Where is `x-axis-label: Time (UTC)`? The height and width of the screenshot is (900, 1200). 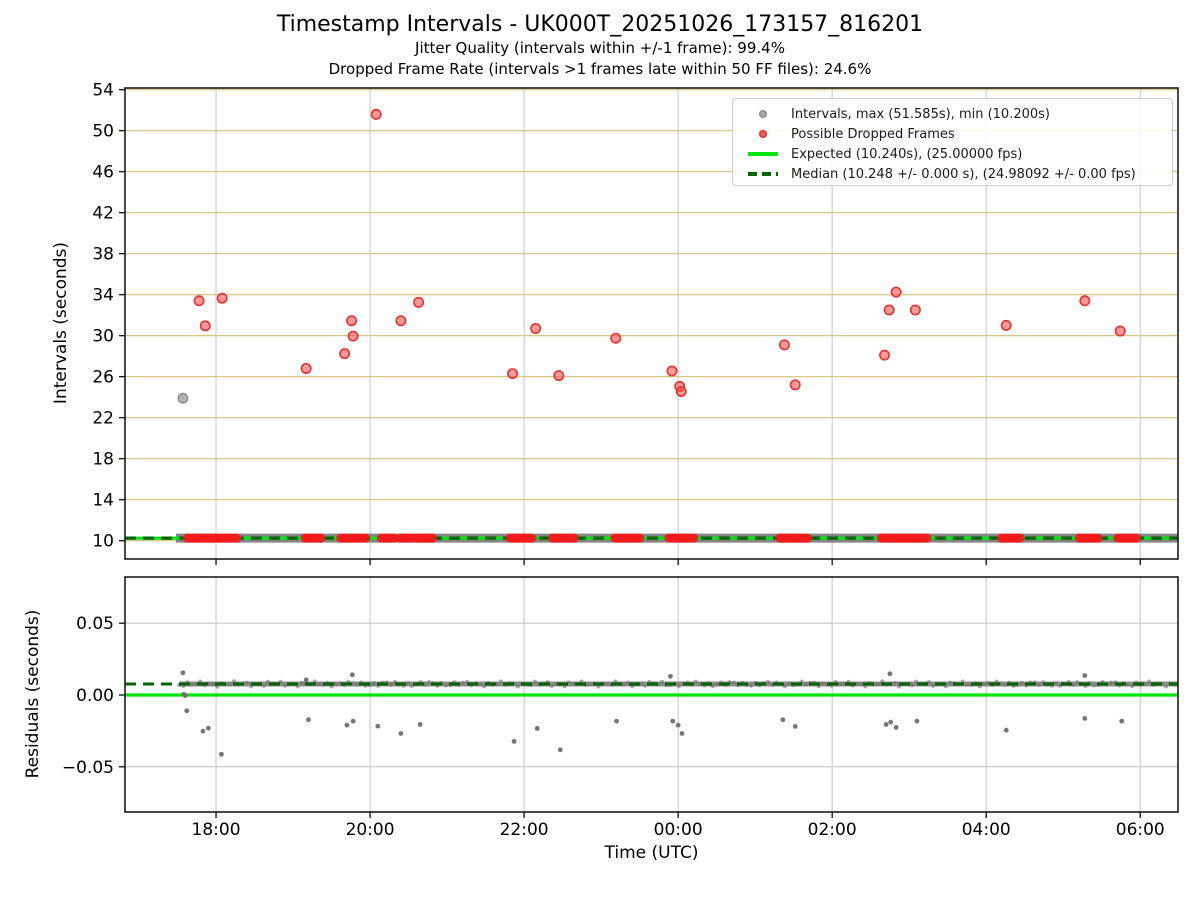
x-axis-label: Time (UTC) is located at coordinates (651, 853).